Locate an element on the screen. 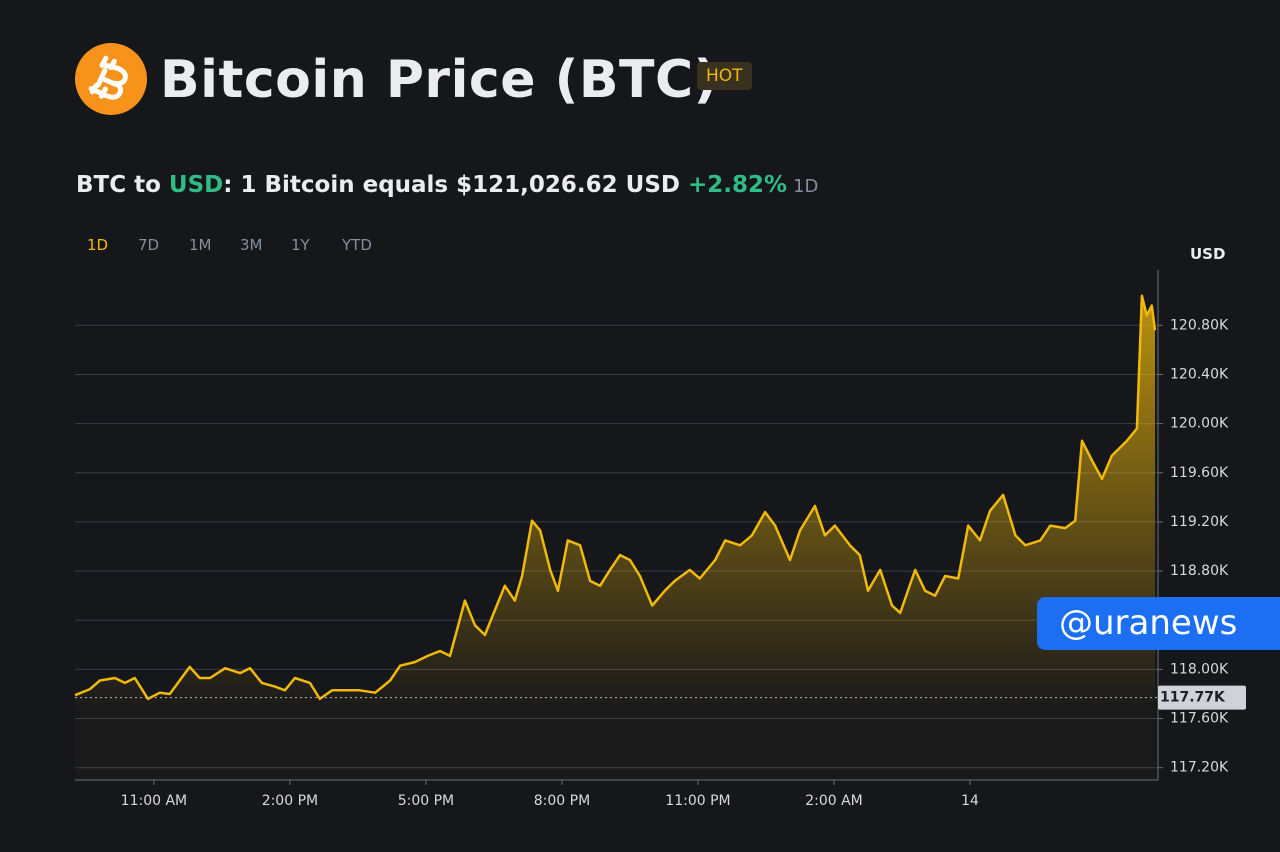  x-tick-label: 14 is located at coordinates (970, 801).